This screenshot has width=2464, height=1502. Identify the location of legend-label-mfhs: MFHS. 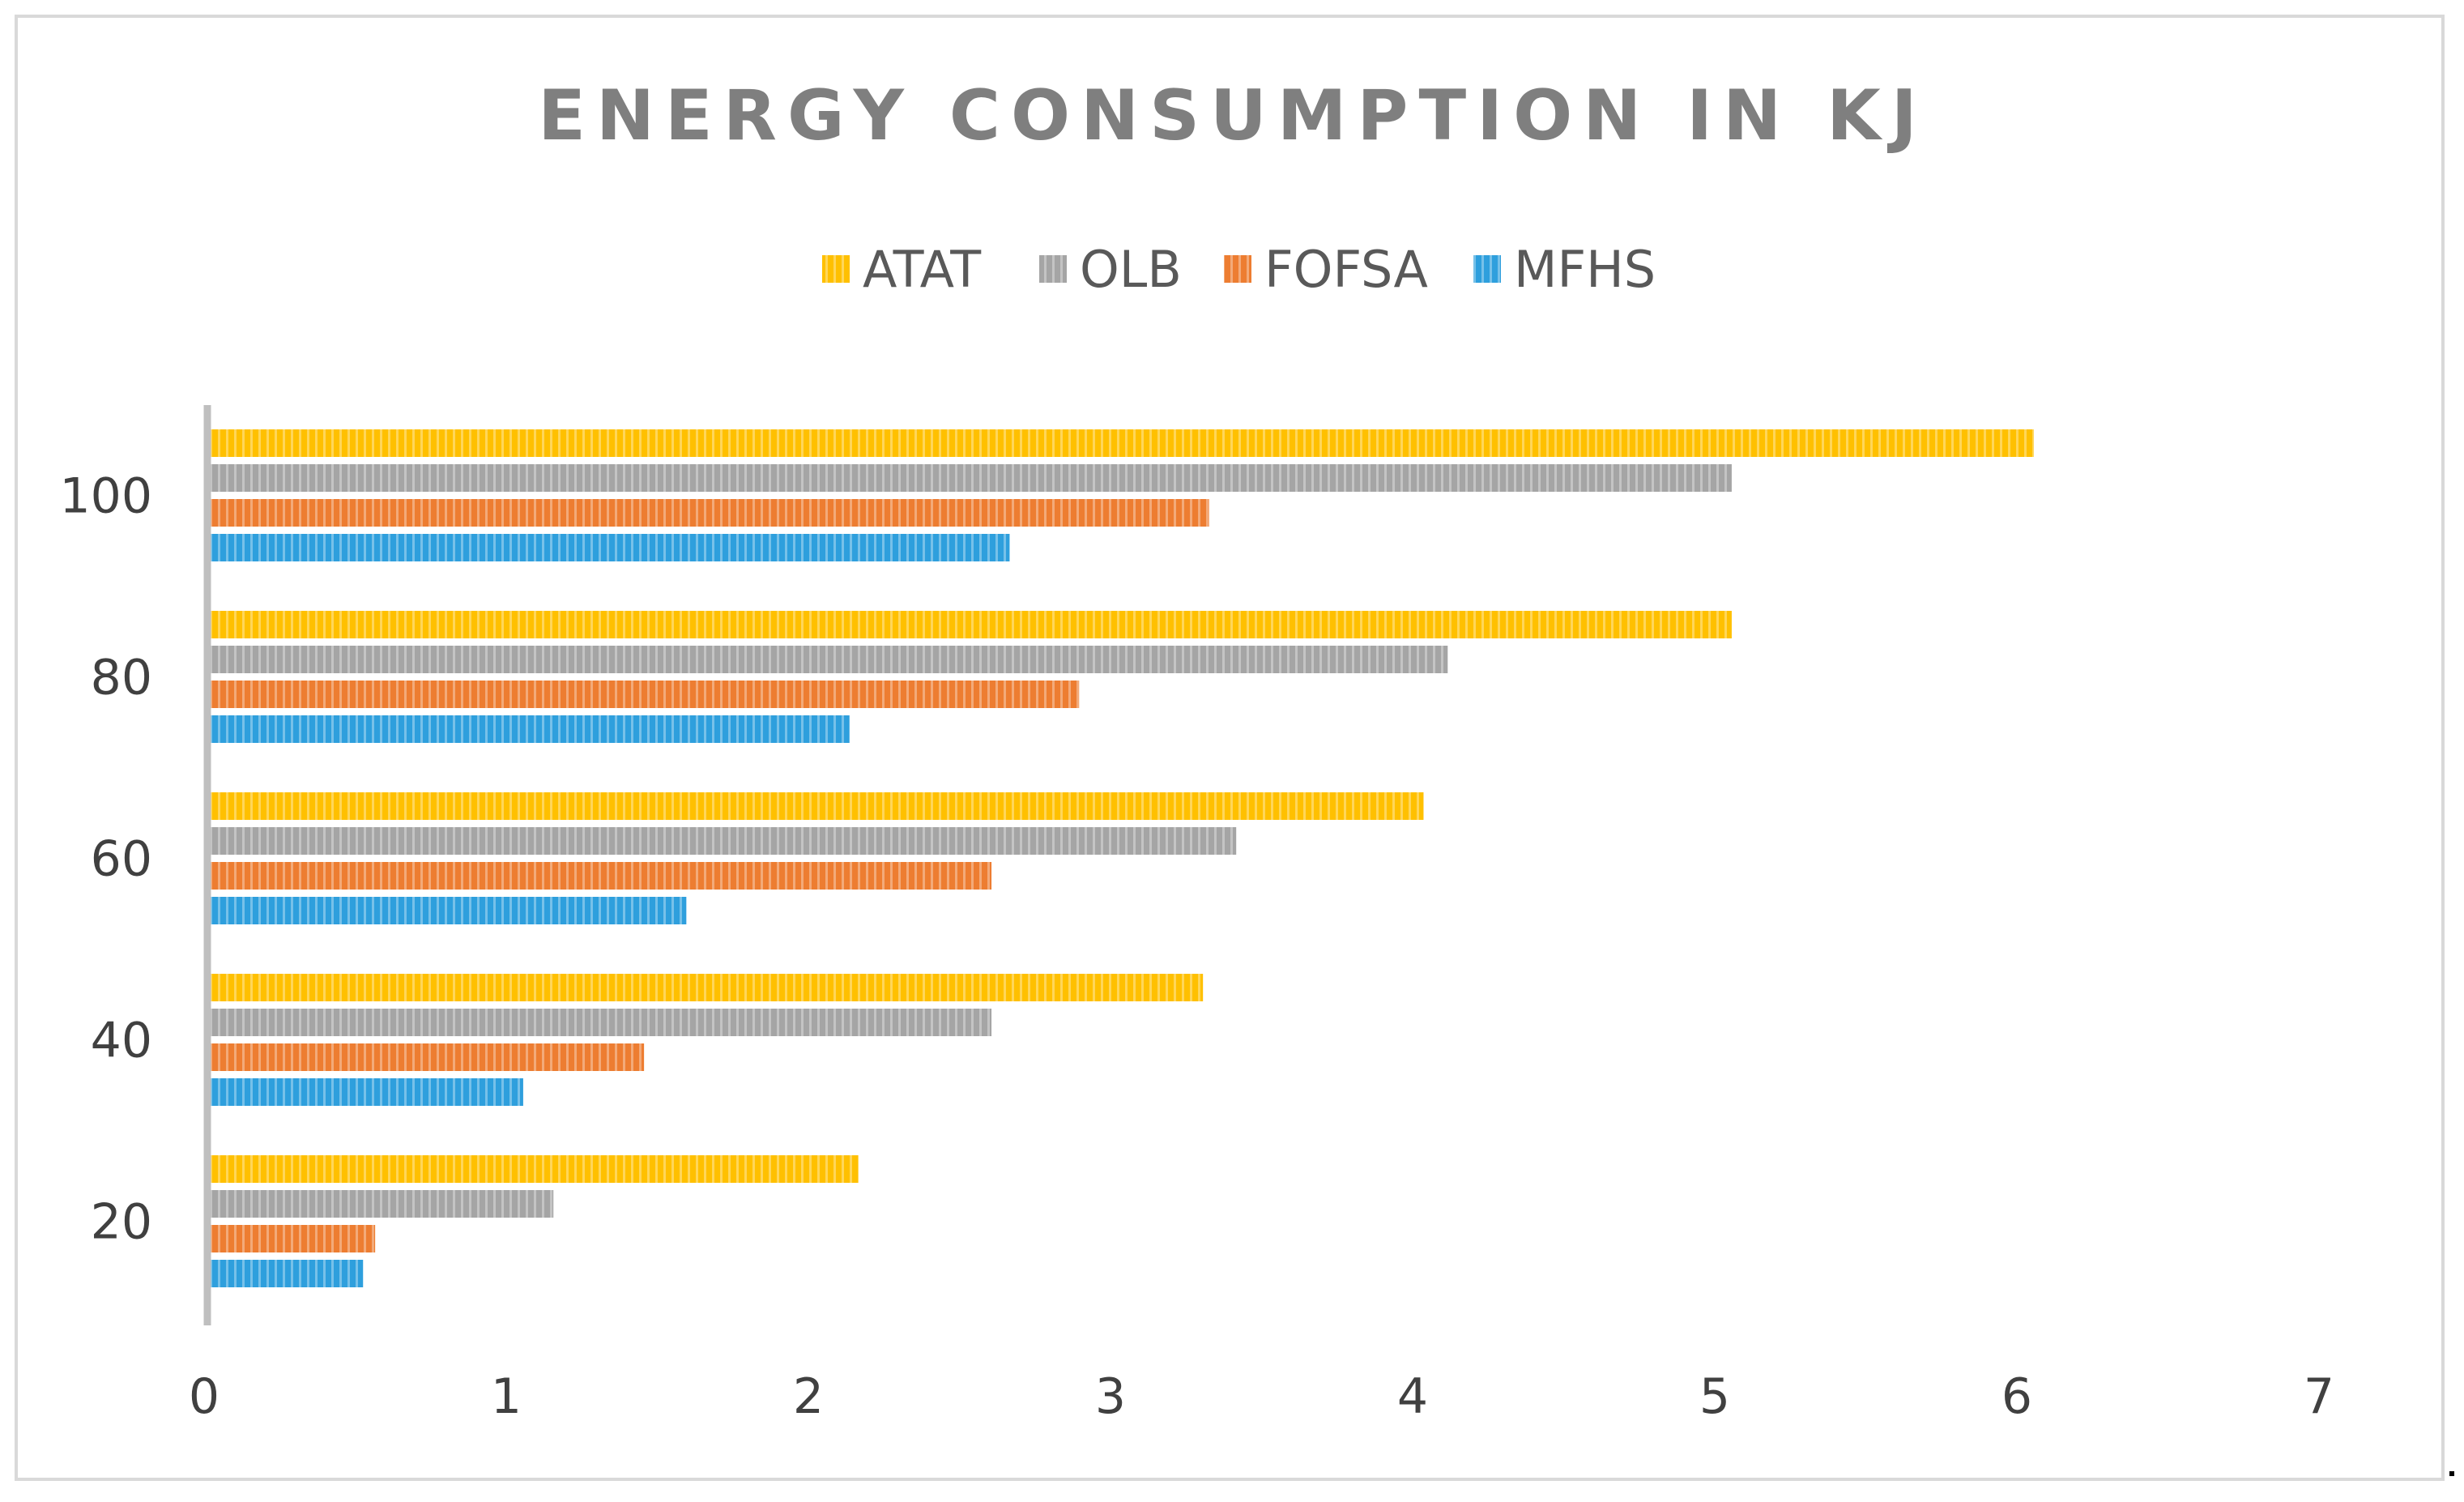
(1585, 269).